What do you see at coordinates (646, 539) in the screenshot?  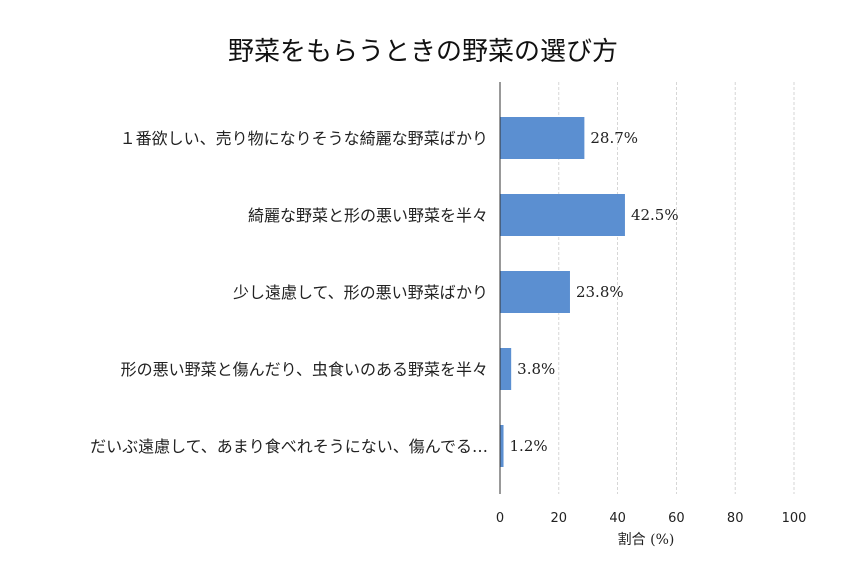 I see `x-axis-label: 割合 (%)` at bounding box center [646, 539].